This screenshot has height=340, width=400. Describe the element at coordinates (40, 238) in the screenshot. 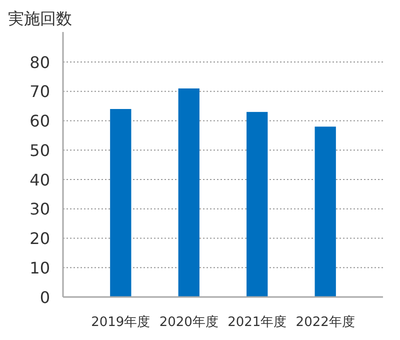

I see `y-tick-label: 20` at that location.